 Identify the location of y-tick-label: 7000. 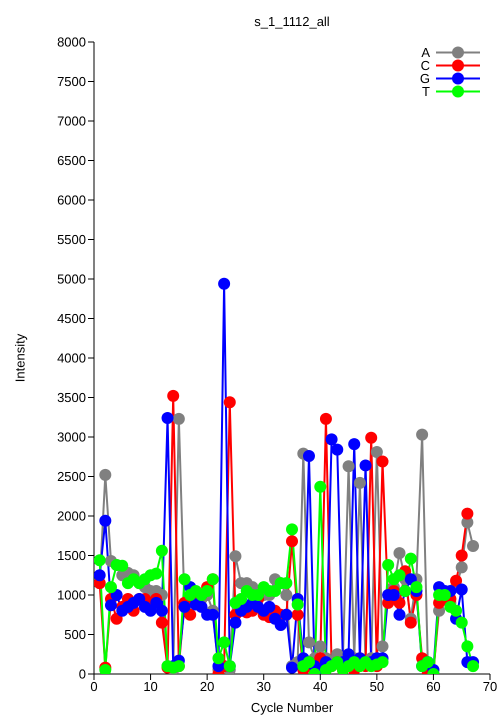
(71, 121).